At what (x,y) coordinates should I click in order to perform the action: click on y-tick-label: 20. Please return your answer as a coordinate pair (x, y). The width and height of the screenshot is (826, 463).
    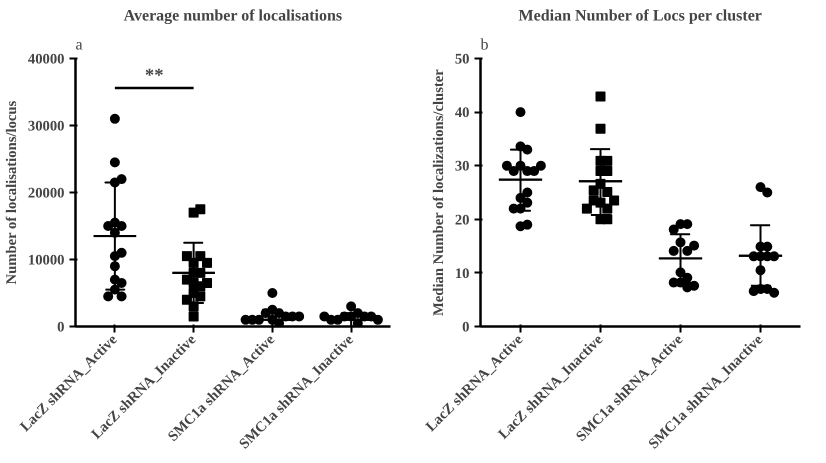
    Looking at the image, I should click on (462, 220).